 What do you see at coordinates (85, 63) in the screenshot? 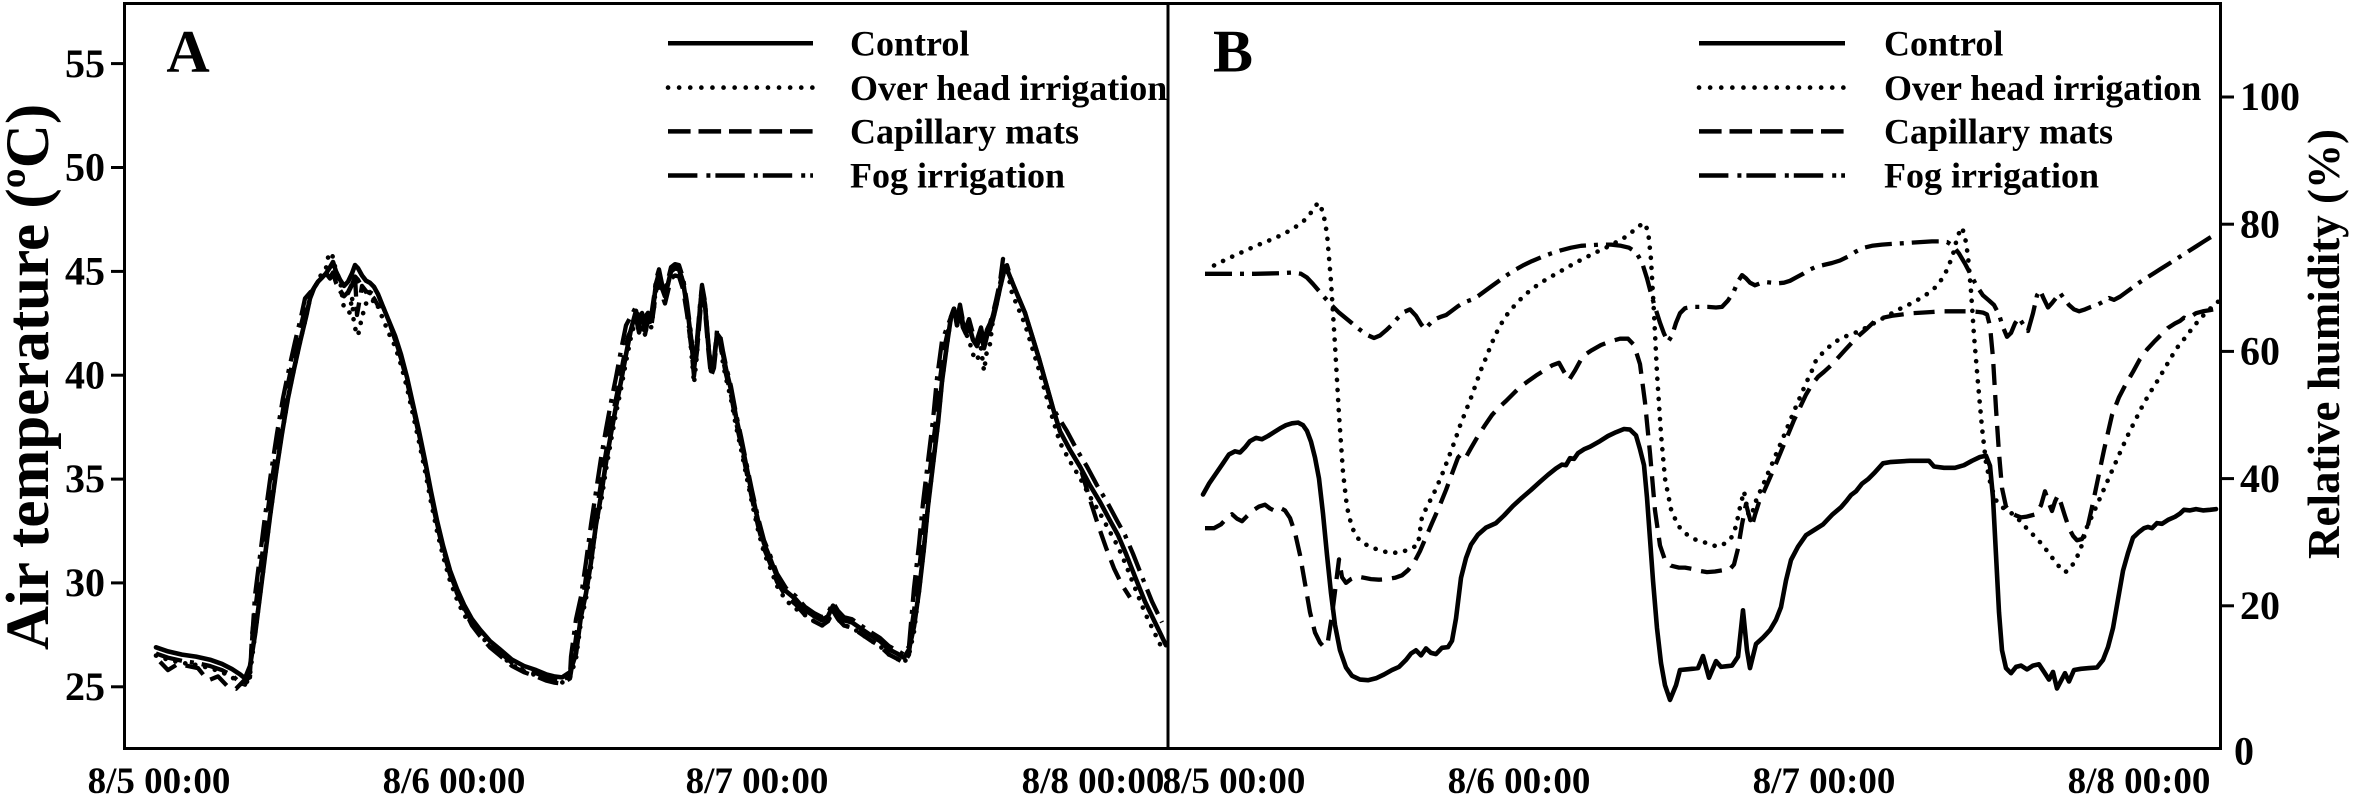
I see `svg-text: 55` at bounding box center [85, 63].